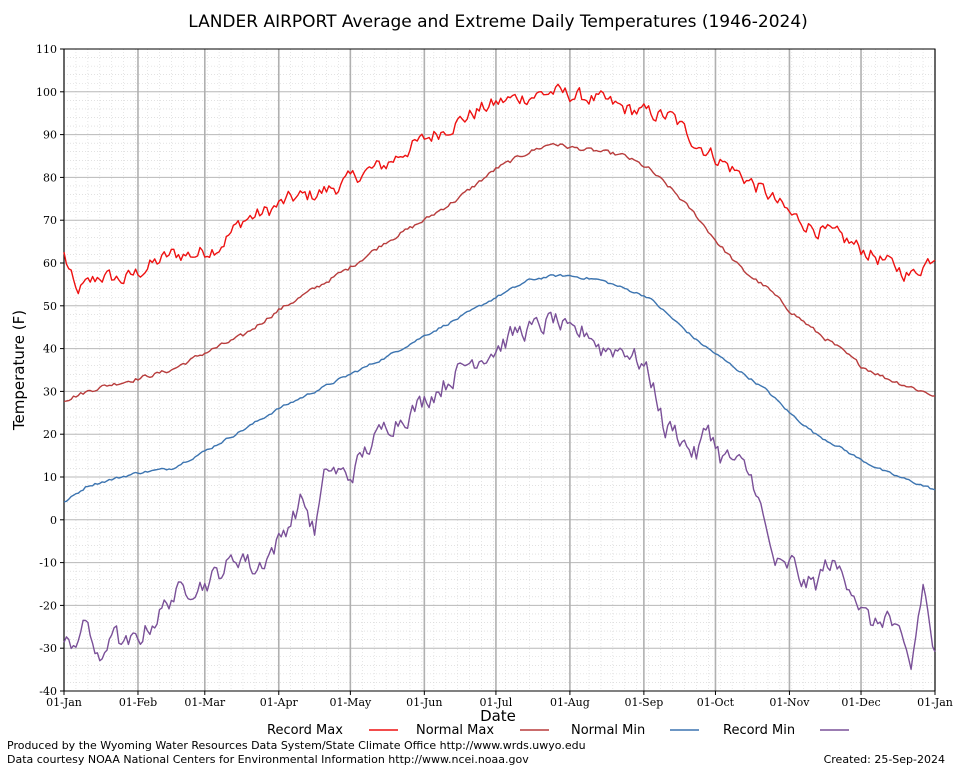 This screenshot has height=768, width=954. I want to click on y-tick-label: -10, so click(48, 563).